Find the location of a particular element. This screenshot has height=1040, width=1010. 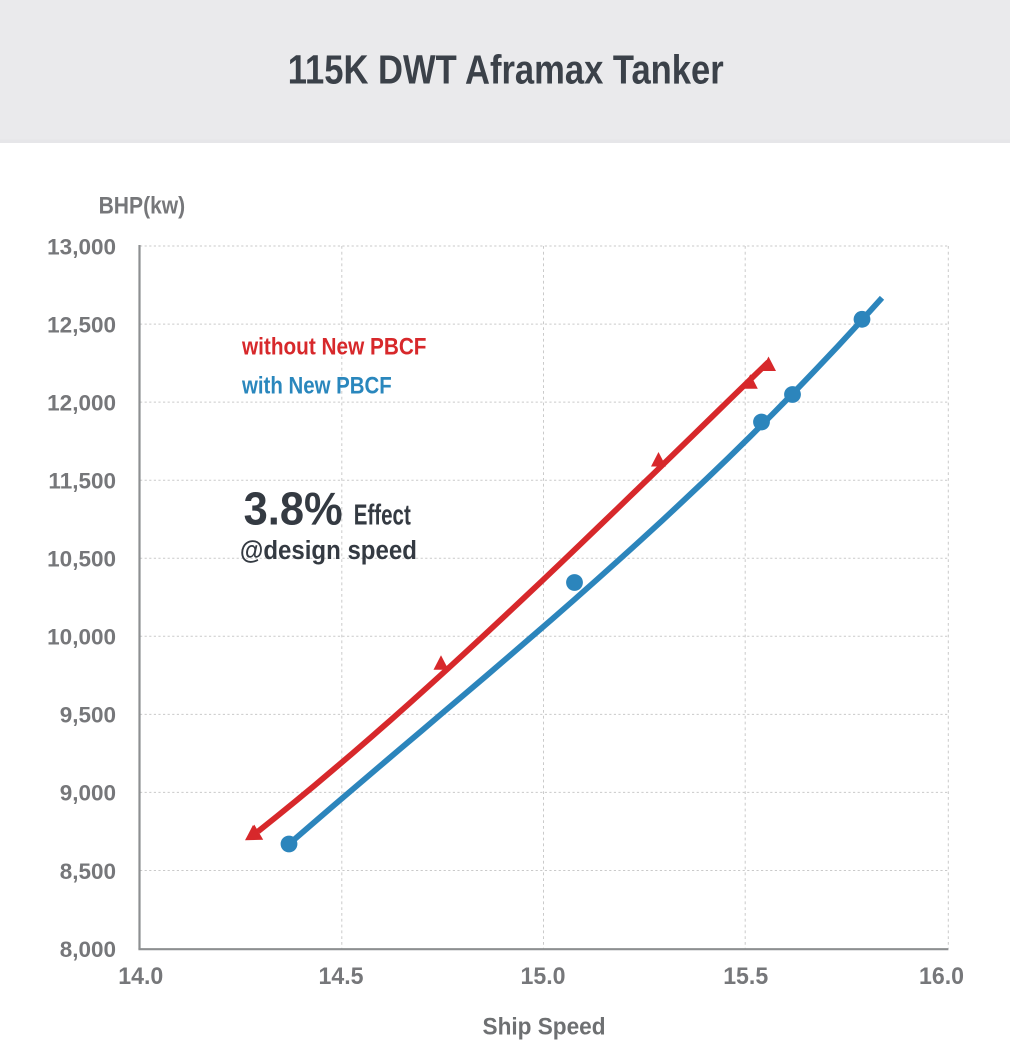

svg-text: 9,500 is located at coordinates (88, 715).